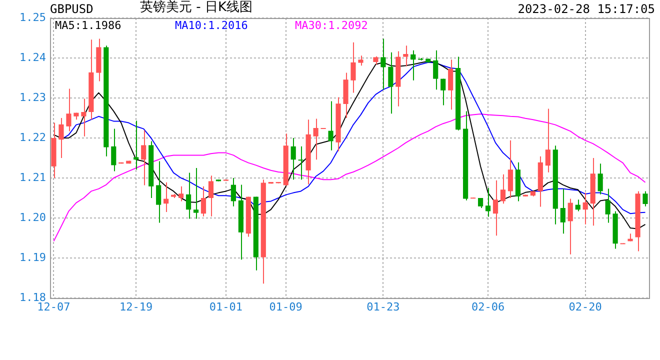 The height and width of the screenshot is (360, 660). I want to click on chart-title: 英镑美元 - 日K线图, so click(196, 7).